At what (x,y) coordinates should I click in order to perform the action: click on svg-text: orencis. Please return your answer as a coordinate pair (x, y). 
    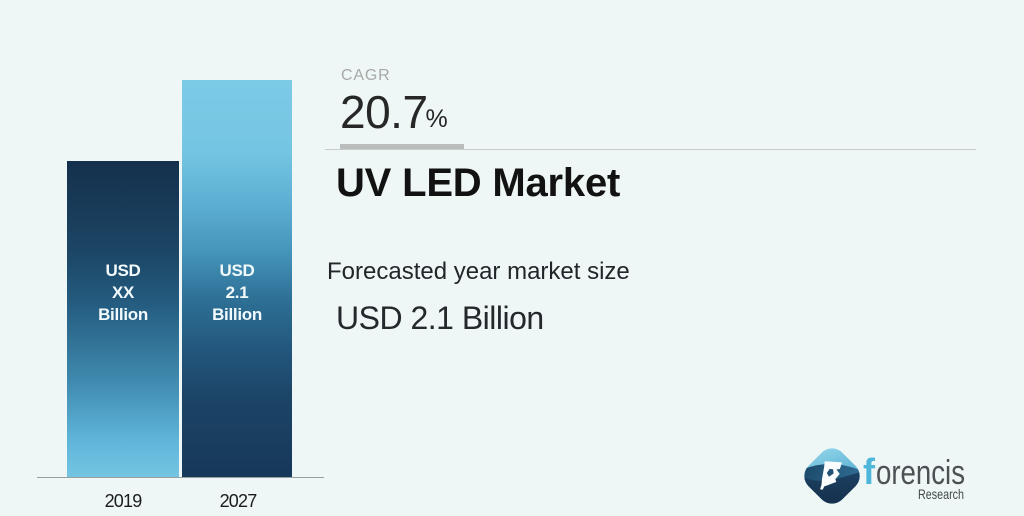
    Looking at the image, I should click on (920, 473).